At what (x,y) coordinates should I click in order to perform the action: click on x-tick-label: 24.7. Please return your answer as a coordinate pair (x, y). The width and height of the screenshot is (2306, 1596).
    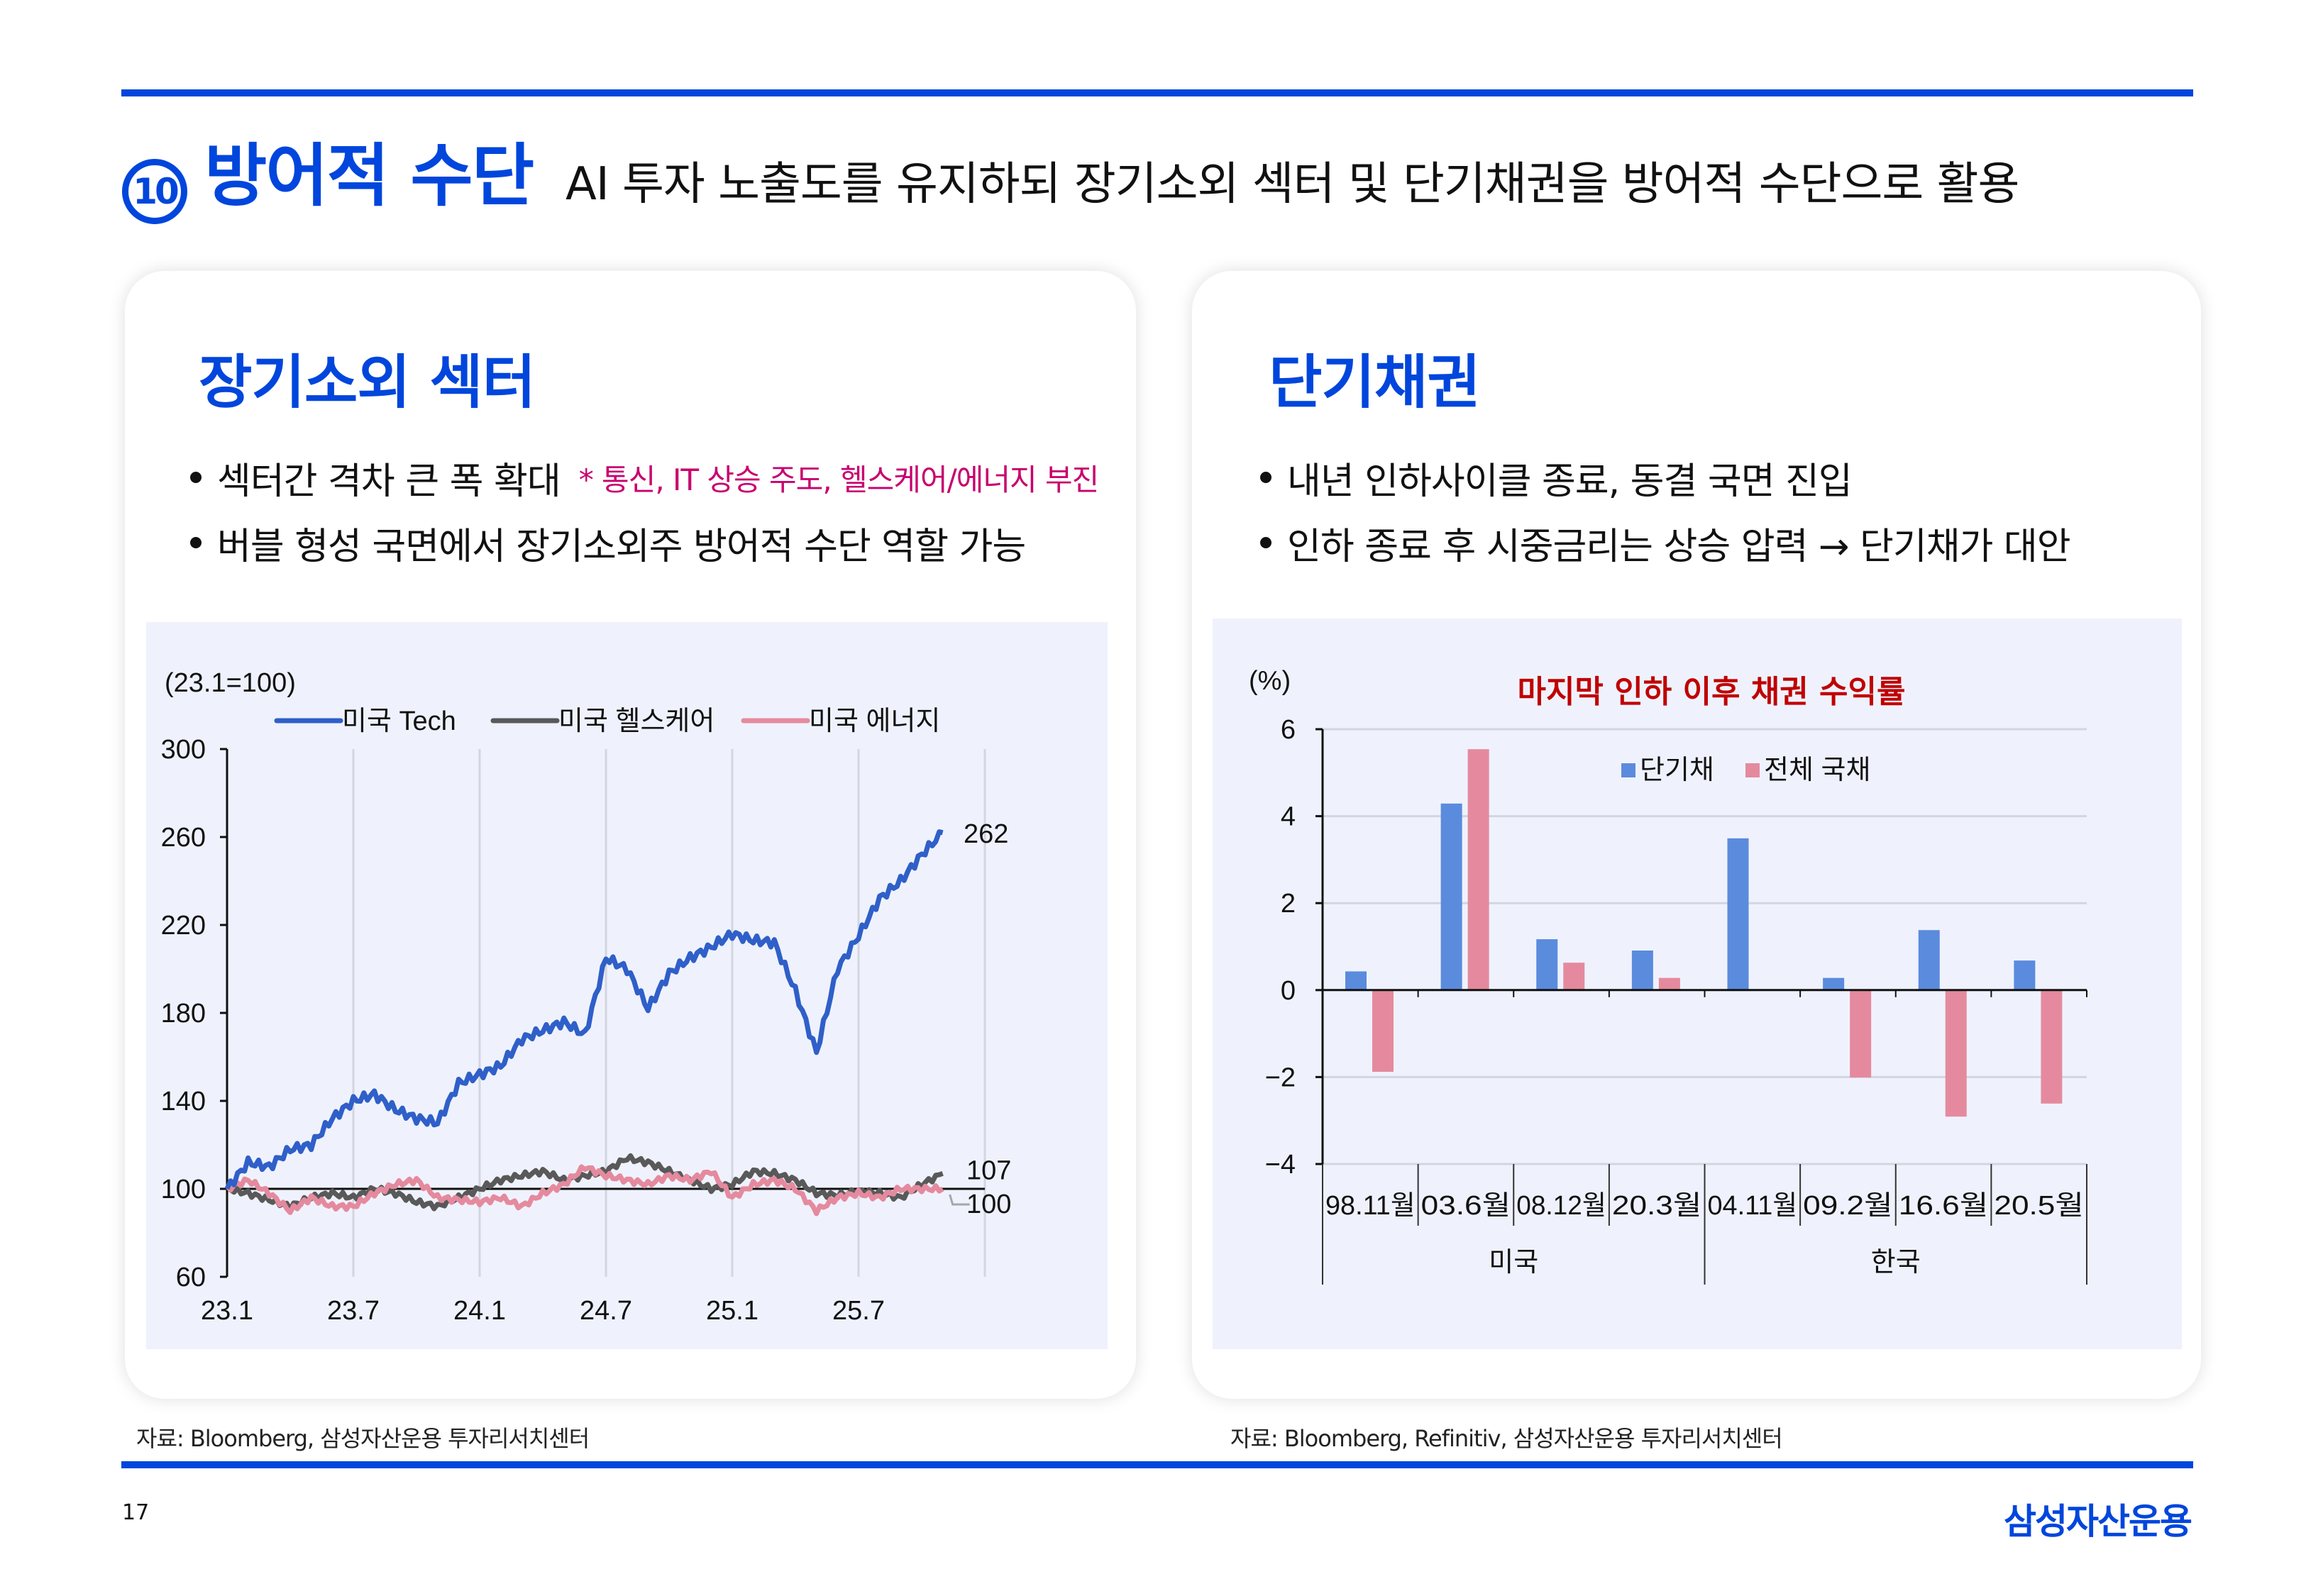
    Looking at the image, I should click on (606, 1311).